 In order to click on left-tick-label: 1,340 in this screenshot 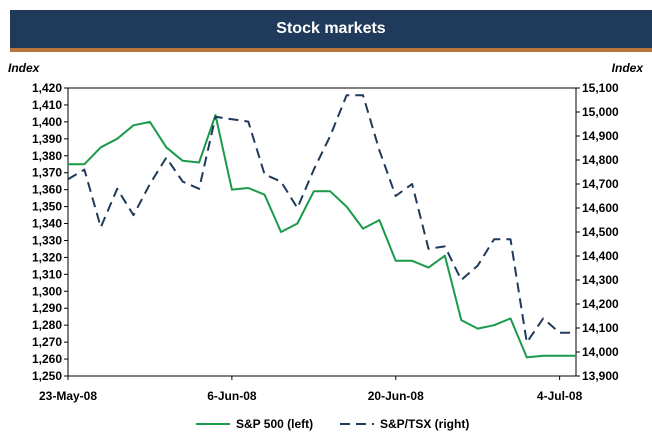, I will do `click(47, 224)`.